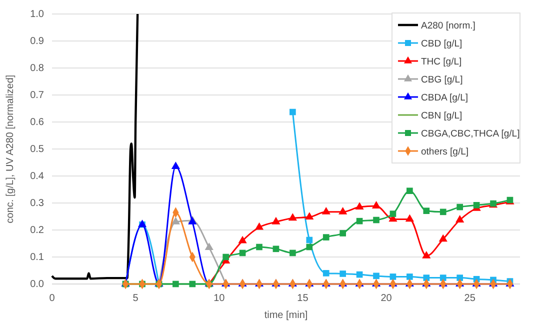  What do you see at coordinates (37, 96) in the screenshot?
I see `y-tick-label: 0.7` at bounding box center [37, 96].